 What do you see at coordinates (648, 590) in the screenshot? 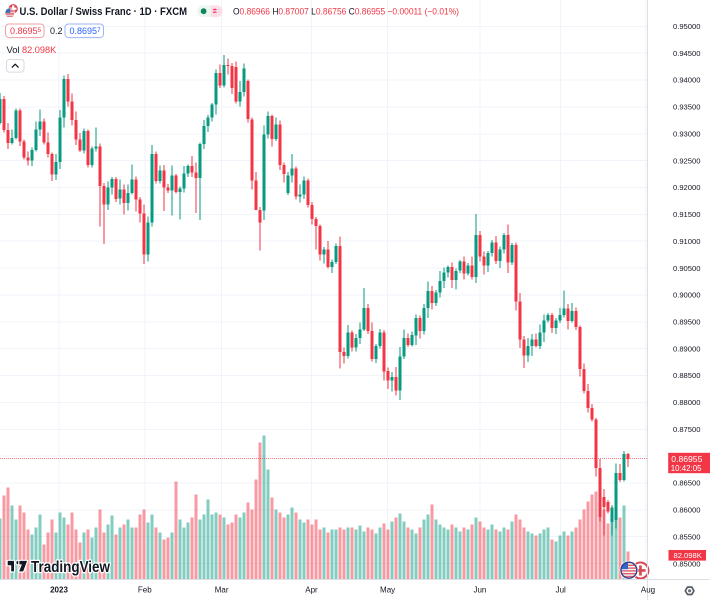
I see `svg-text: Aug` at bounding box center [648, 590].